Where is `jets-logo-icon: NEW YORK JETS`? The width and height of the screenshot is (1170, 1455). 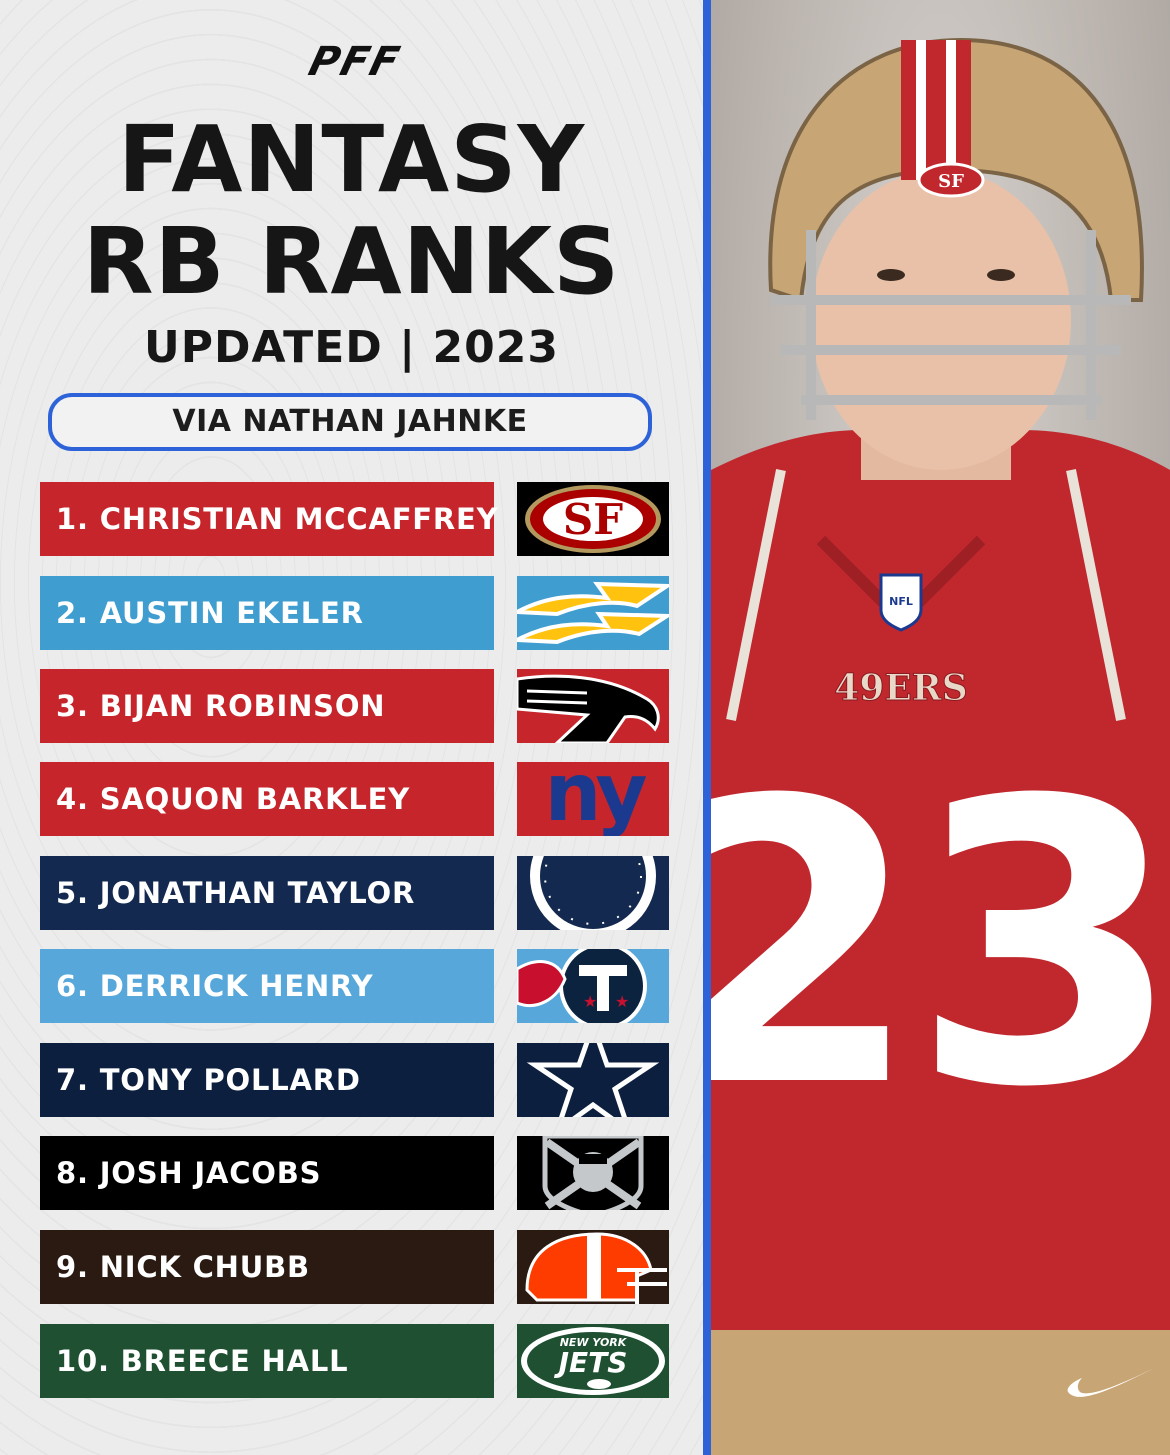
jets-logo-icon: NEW YORK JETS is located at coordinates (593, 1361).